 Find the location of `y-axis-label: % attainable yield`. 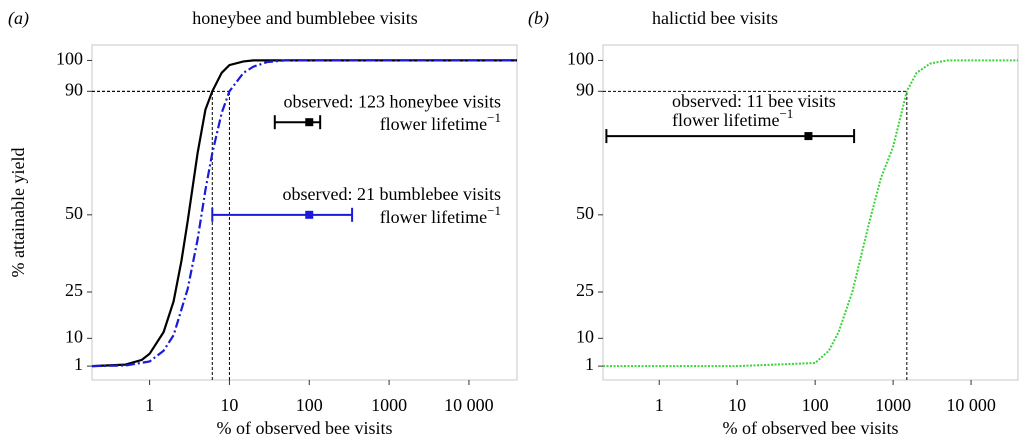

y-axis-label: % attainable yield is located at coordinates (18, 213).